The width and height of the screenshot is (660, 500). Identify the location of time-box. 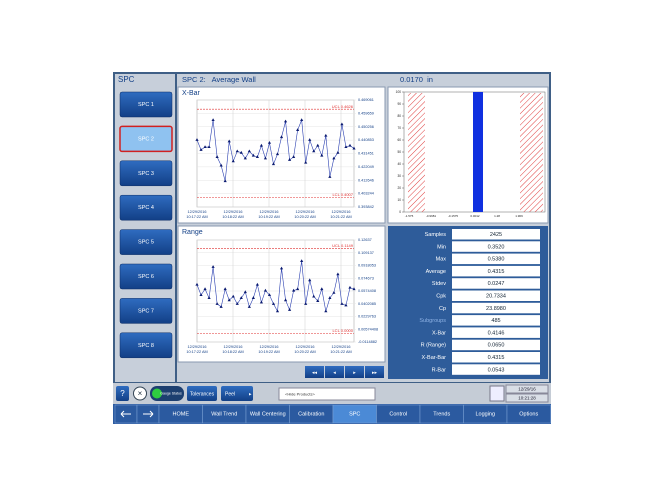
(527, 398).